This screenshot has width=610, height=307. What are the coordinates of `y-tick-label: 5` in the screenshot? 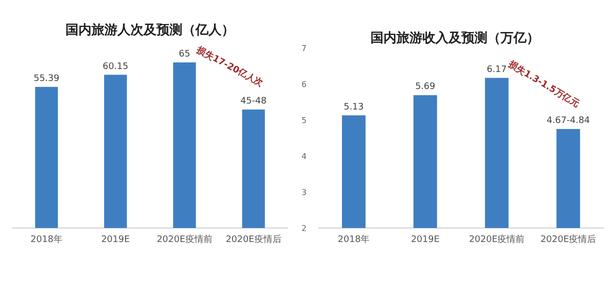 It's located at (304, 120).